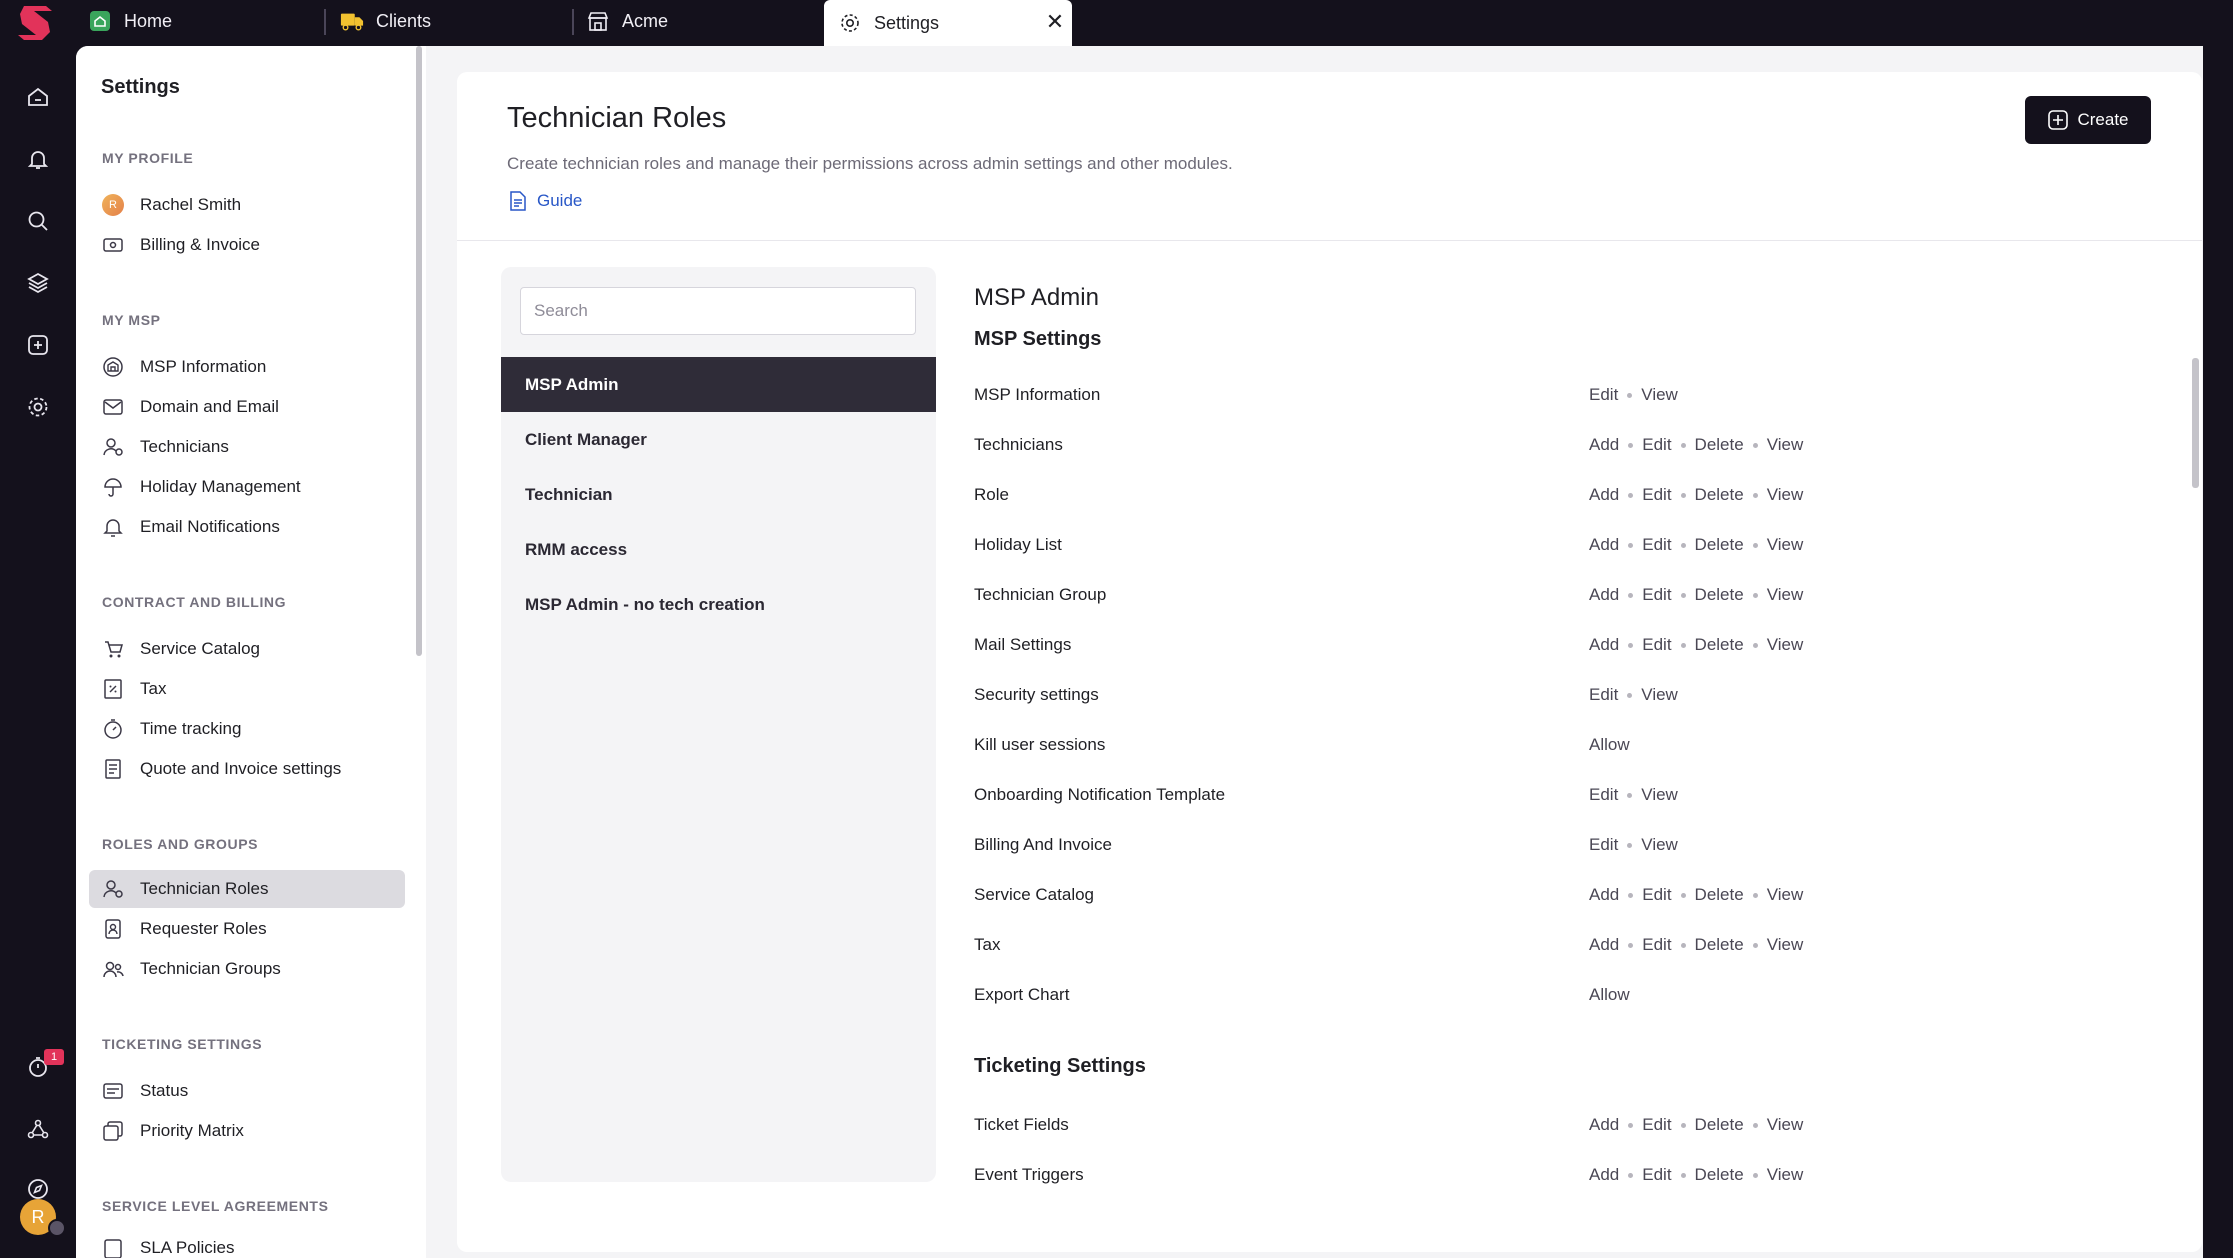 This screenshot has height=1258, width=2233. Describe the element at coordinates (210, 526) in the screenshot. I see `sidebar-item-label: Email Notifications` at that location.